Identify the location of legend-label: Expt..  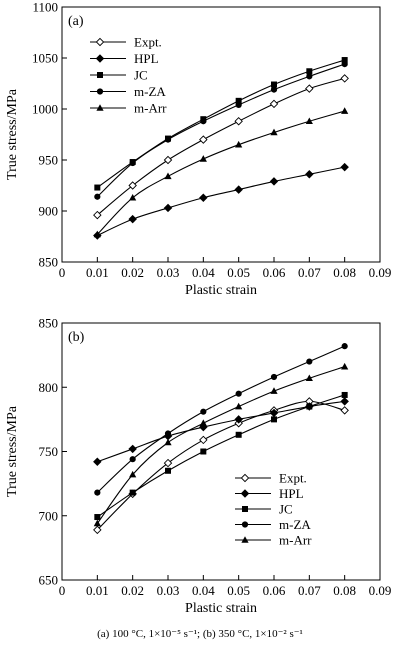
(293, 478).